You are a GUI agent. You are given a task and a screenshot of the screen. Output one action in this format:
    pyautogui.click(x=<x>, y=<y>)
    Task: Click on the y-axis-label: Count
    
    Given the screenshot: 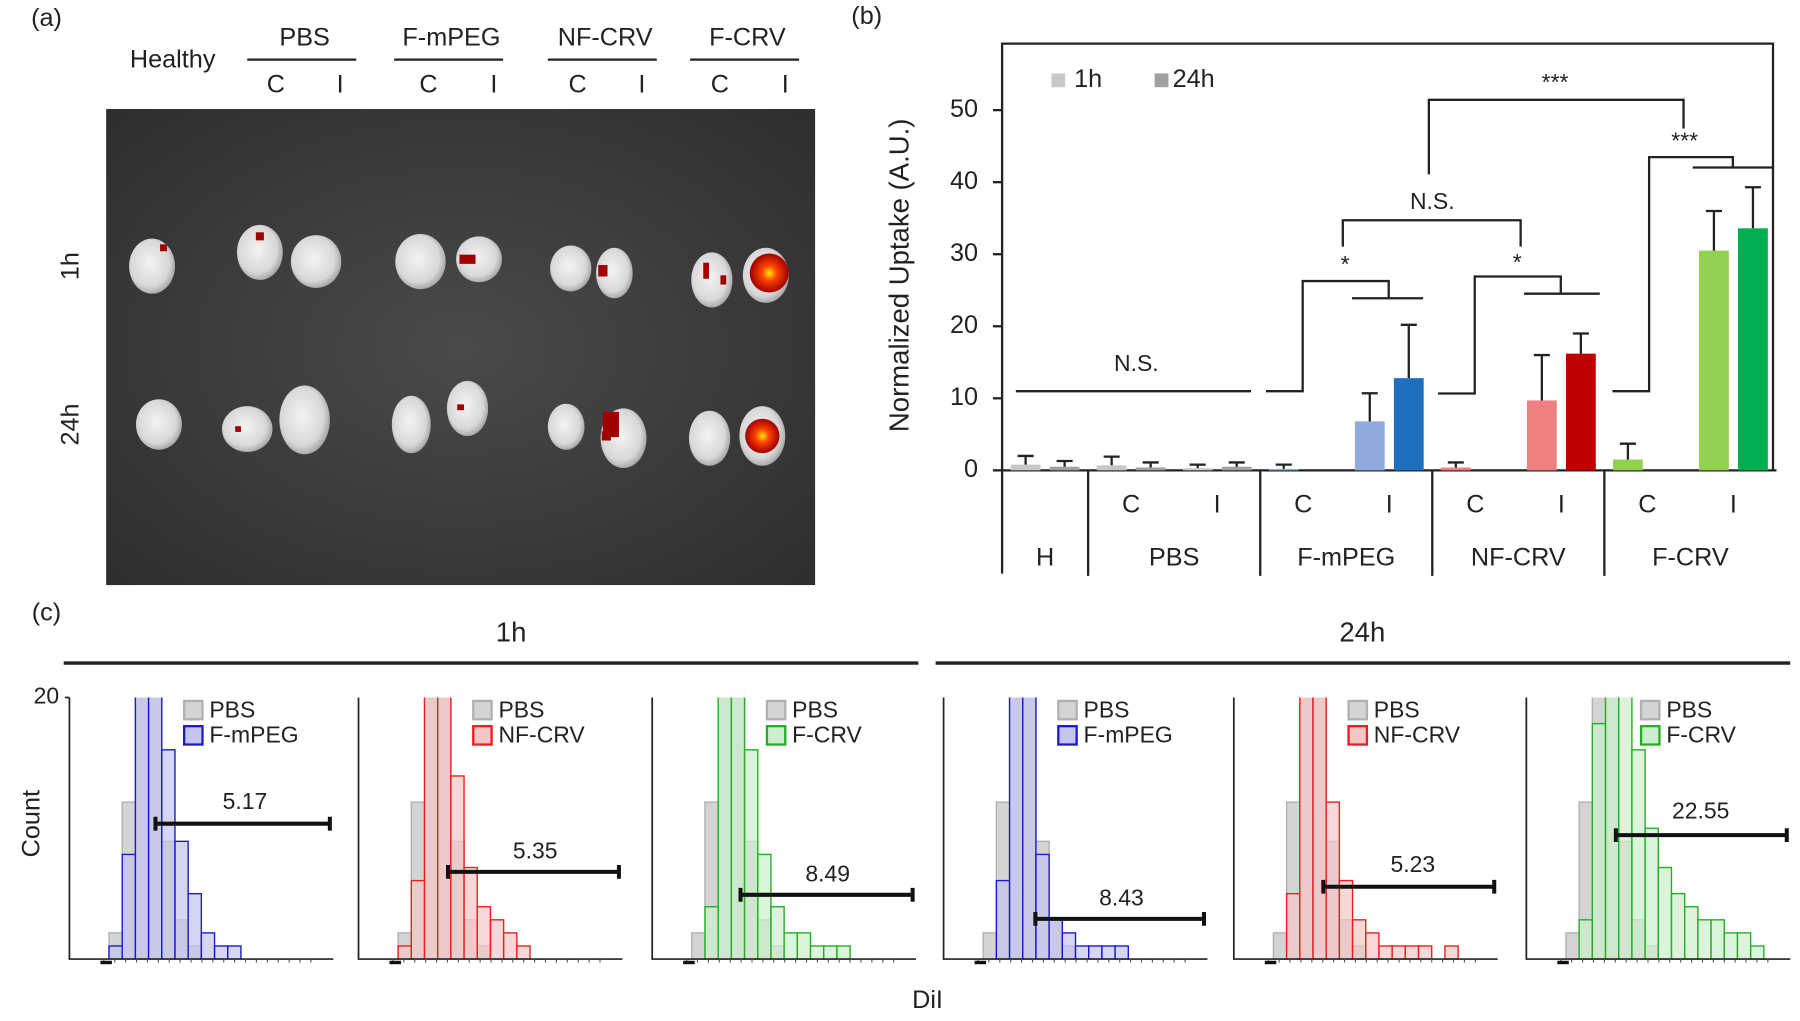 What is the action you would take?
    pyautogui.click(x=31, y=823)
    